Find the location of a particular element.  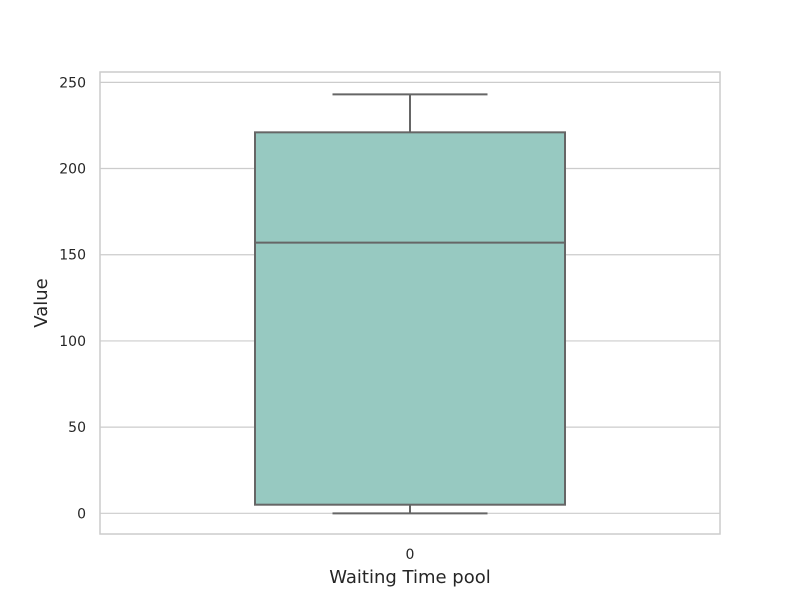

y-axis-label: Value is located at coordinates (41, 302).